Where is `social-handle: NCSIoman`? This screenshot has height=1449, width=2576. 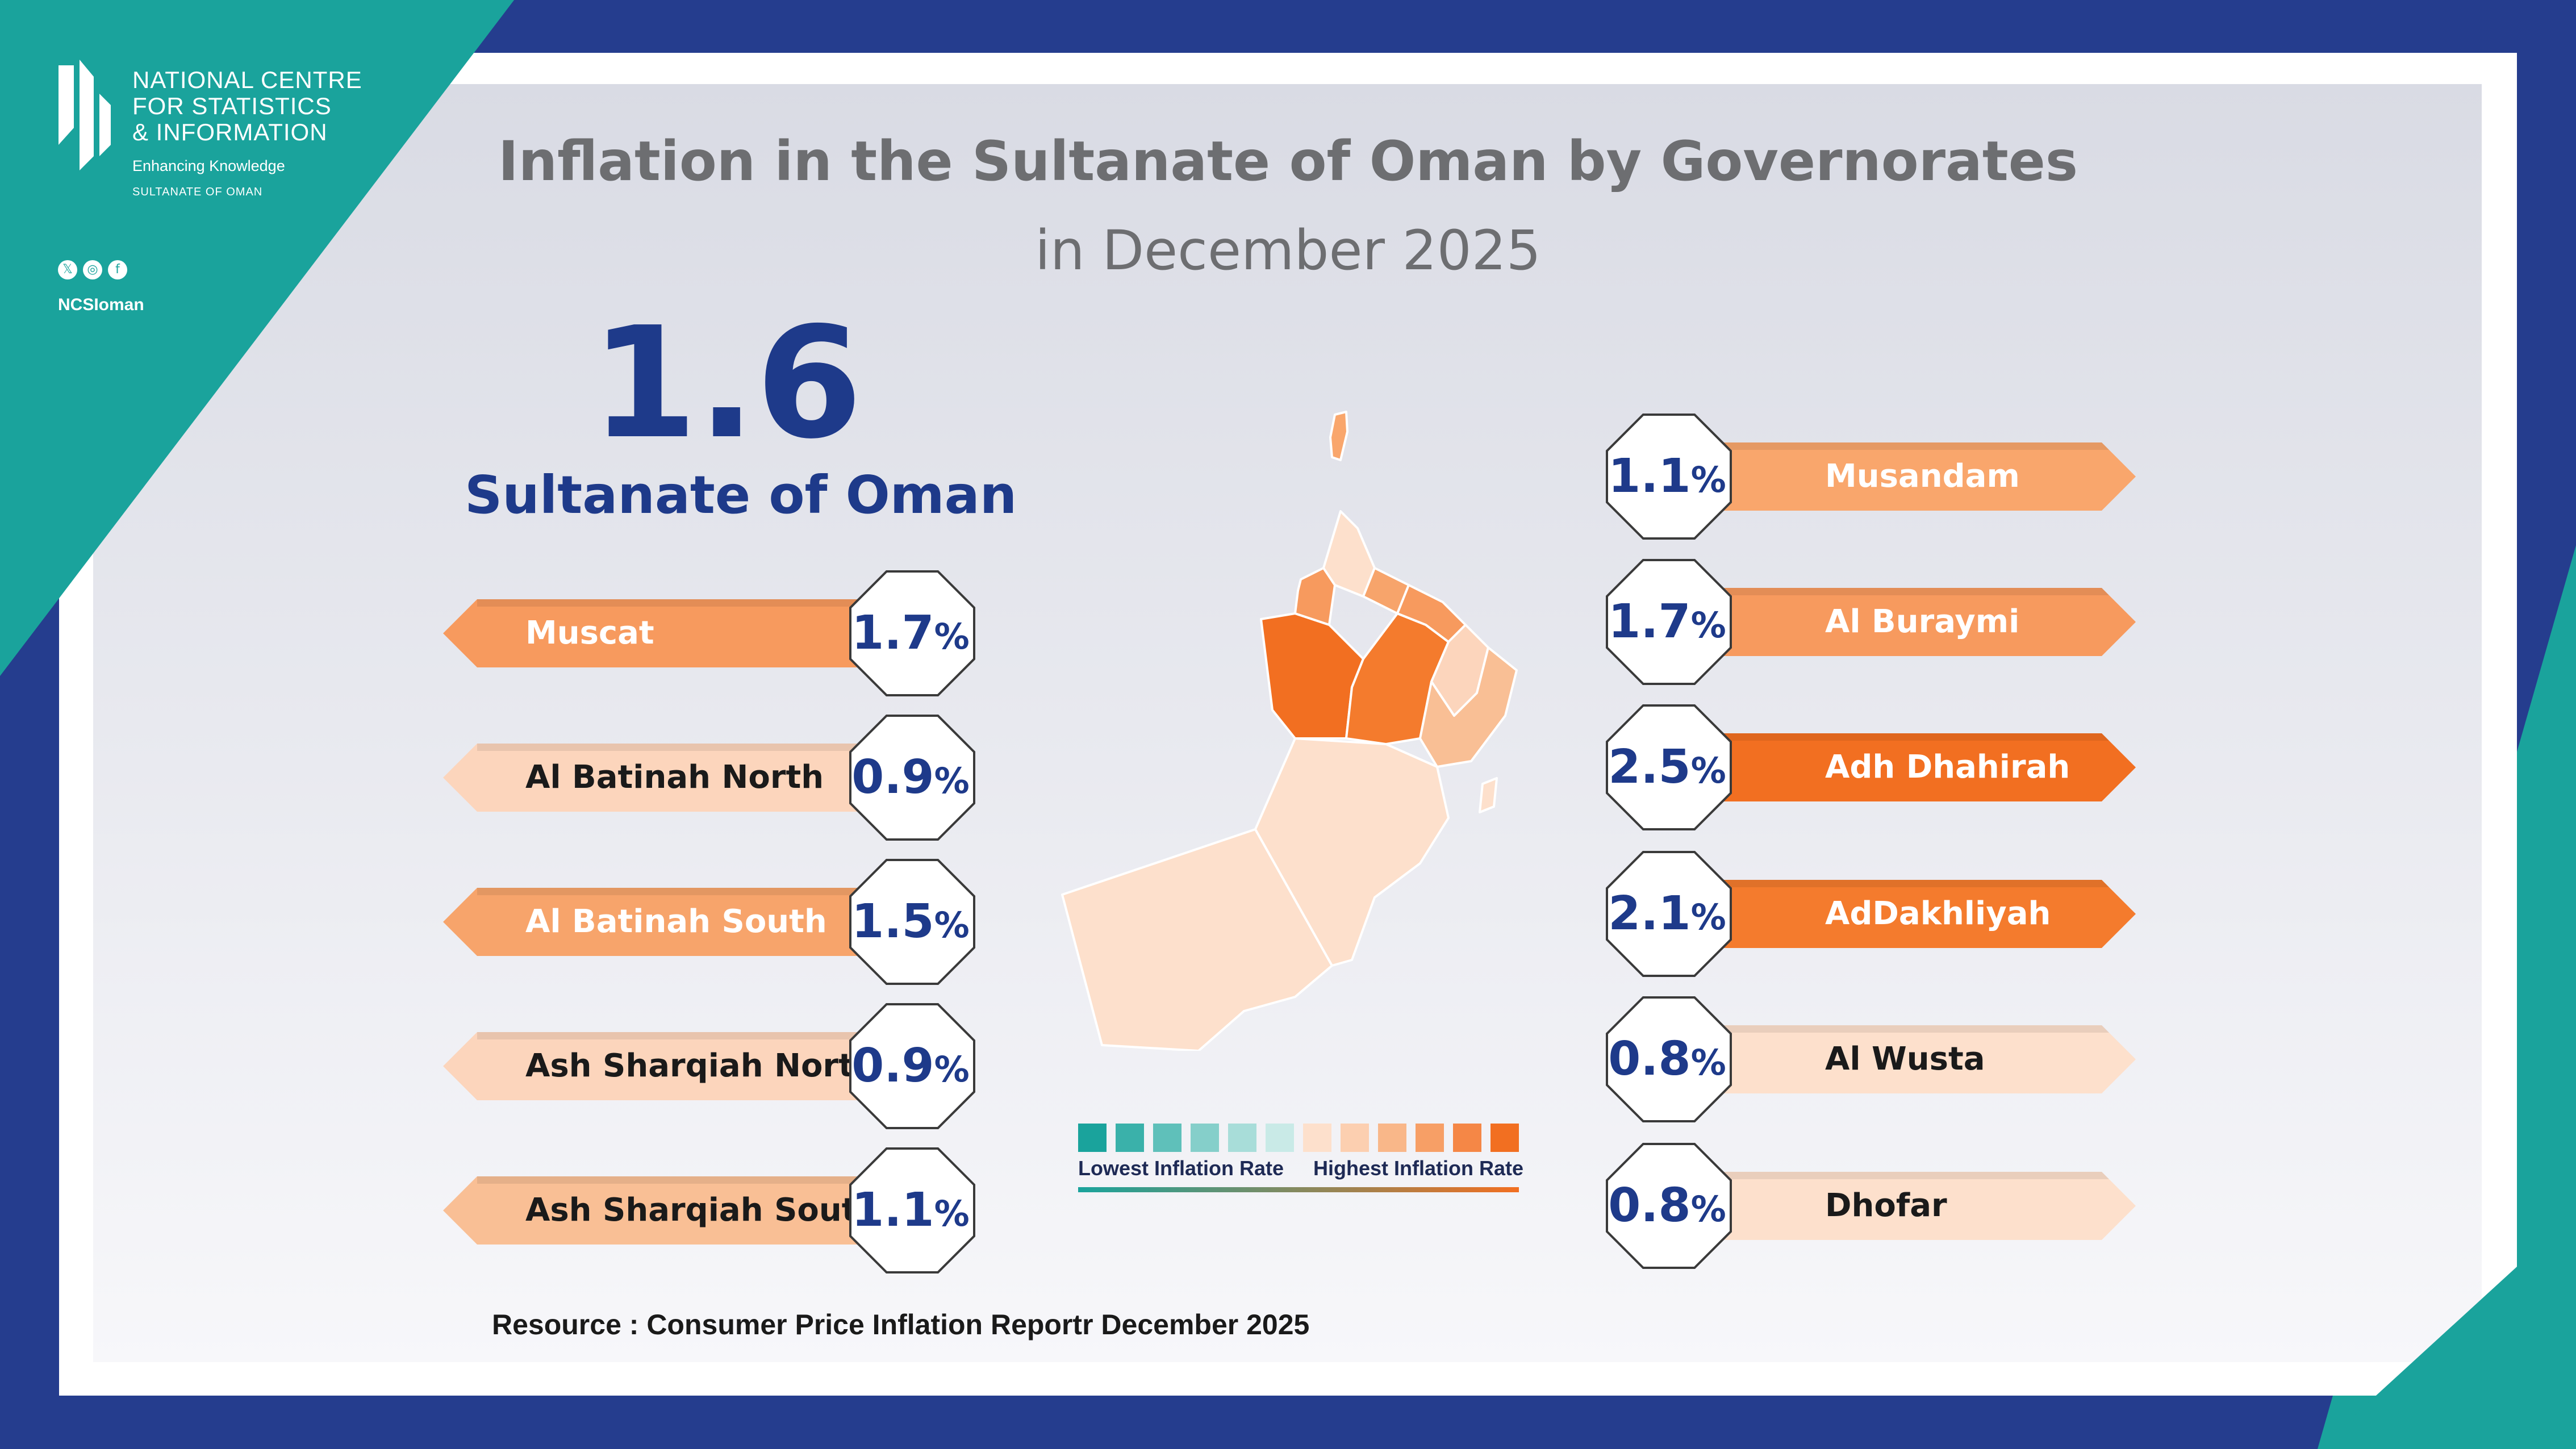 social-handle: NCSIoman is located at coordinates (101, 304).